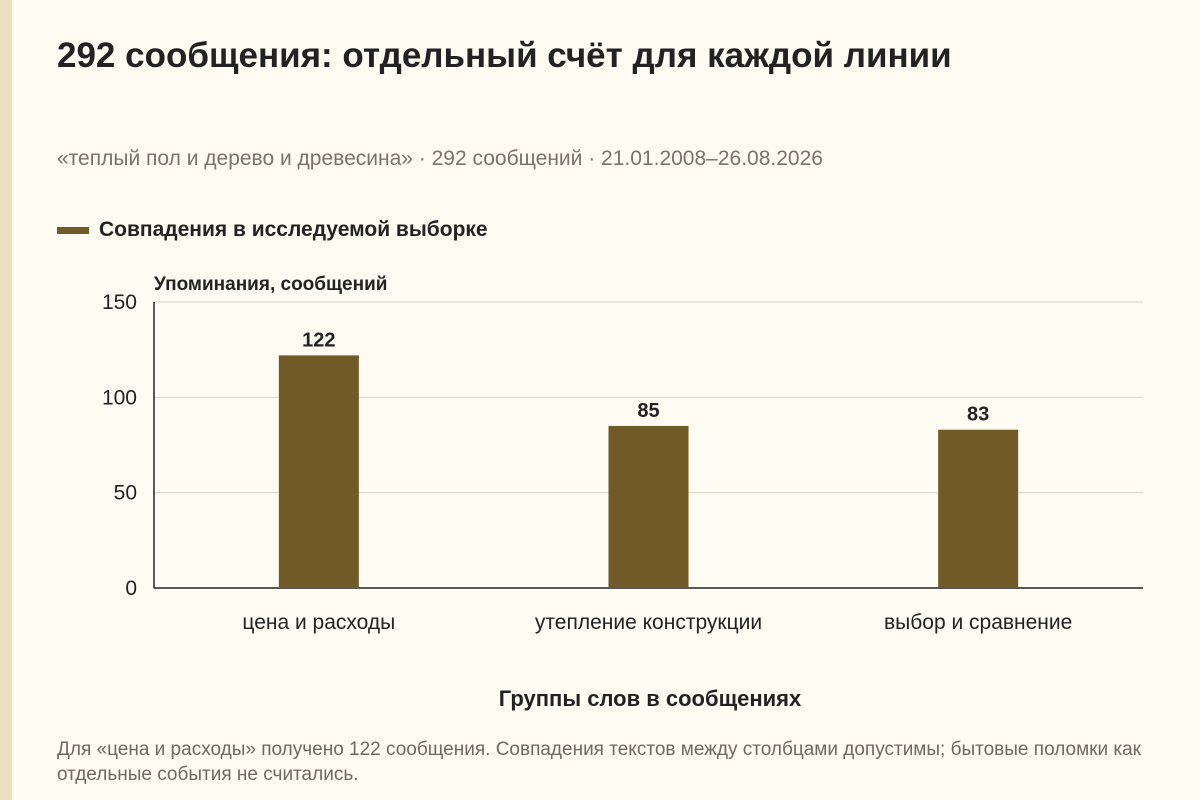 This screenshot has height=800, width=1200. Describe the element at coordinates (648, 411) in the screenshot. I see `bar-value-label: 85` at that location.